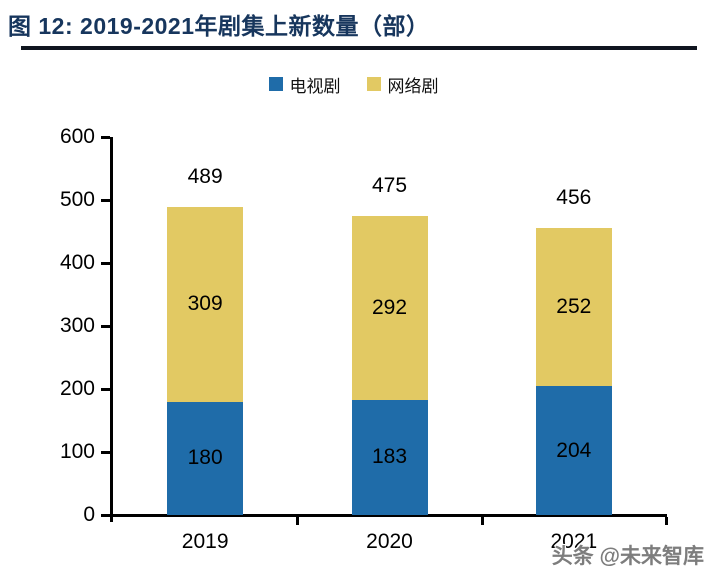  Describe the element at coordinates (353, 84) in the screenshot. I see `chart-legend: 电视剧 网络剧` at that location.